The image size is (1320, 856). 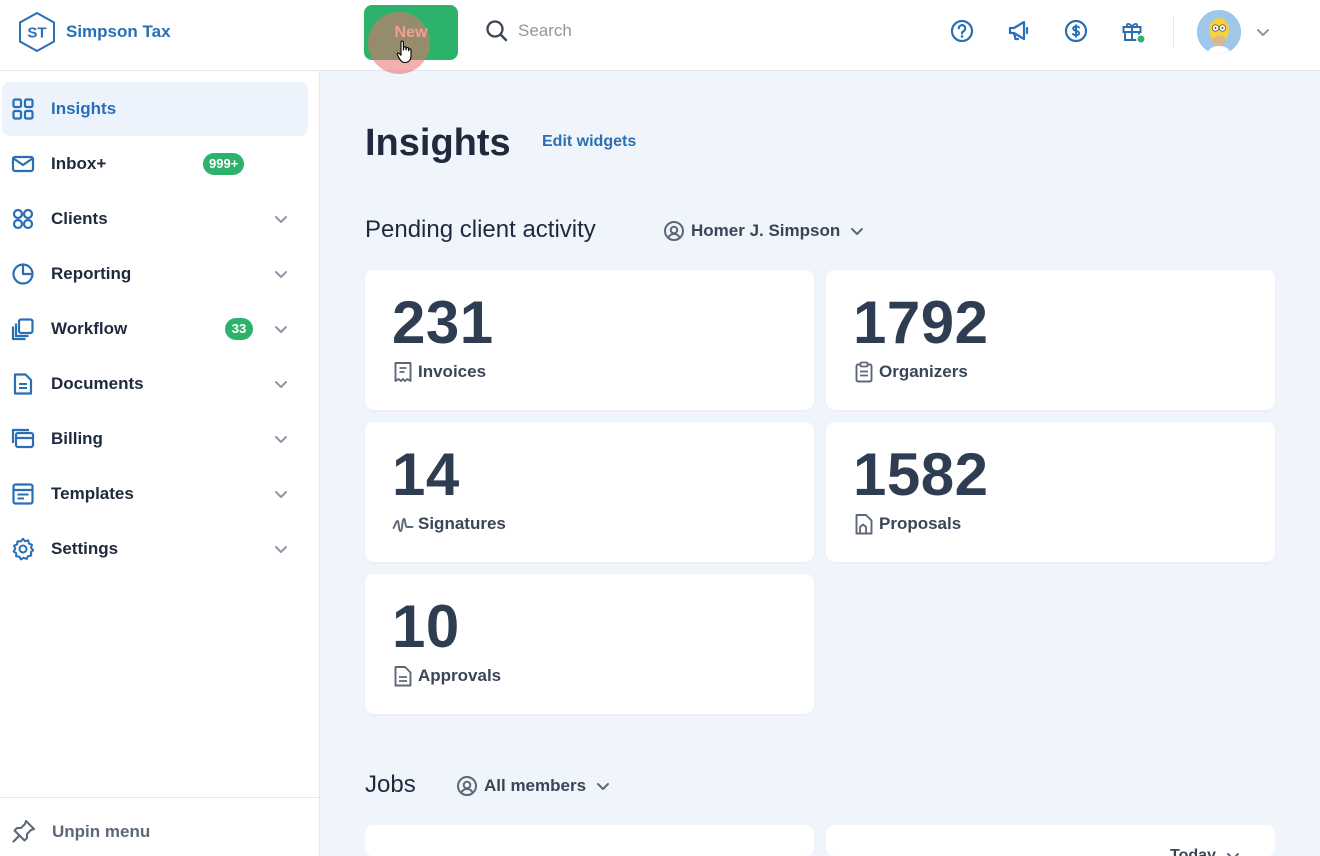 I want to click on stat-label-row: Signatures, so click(x=449, y=524).